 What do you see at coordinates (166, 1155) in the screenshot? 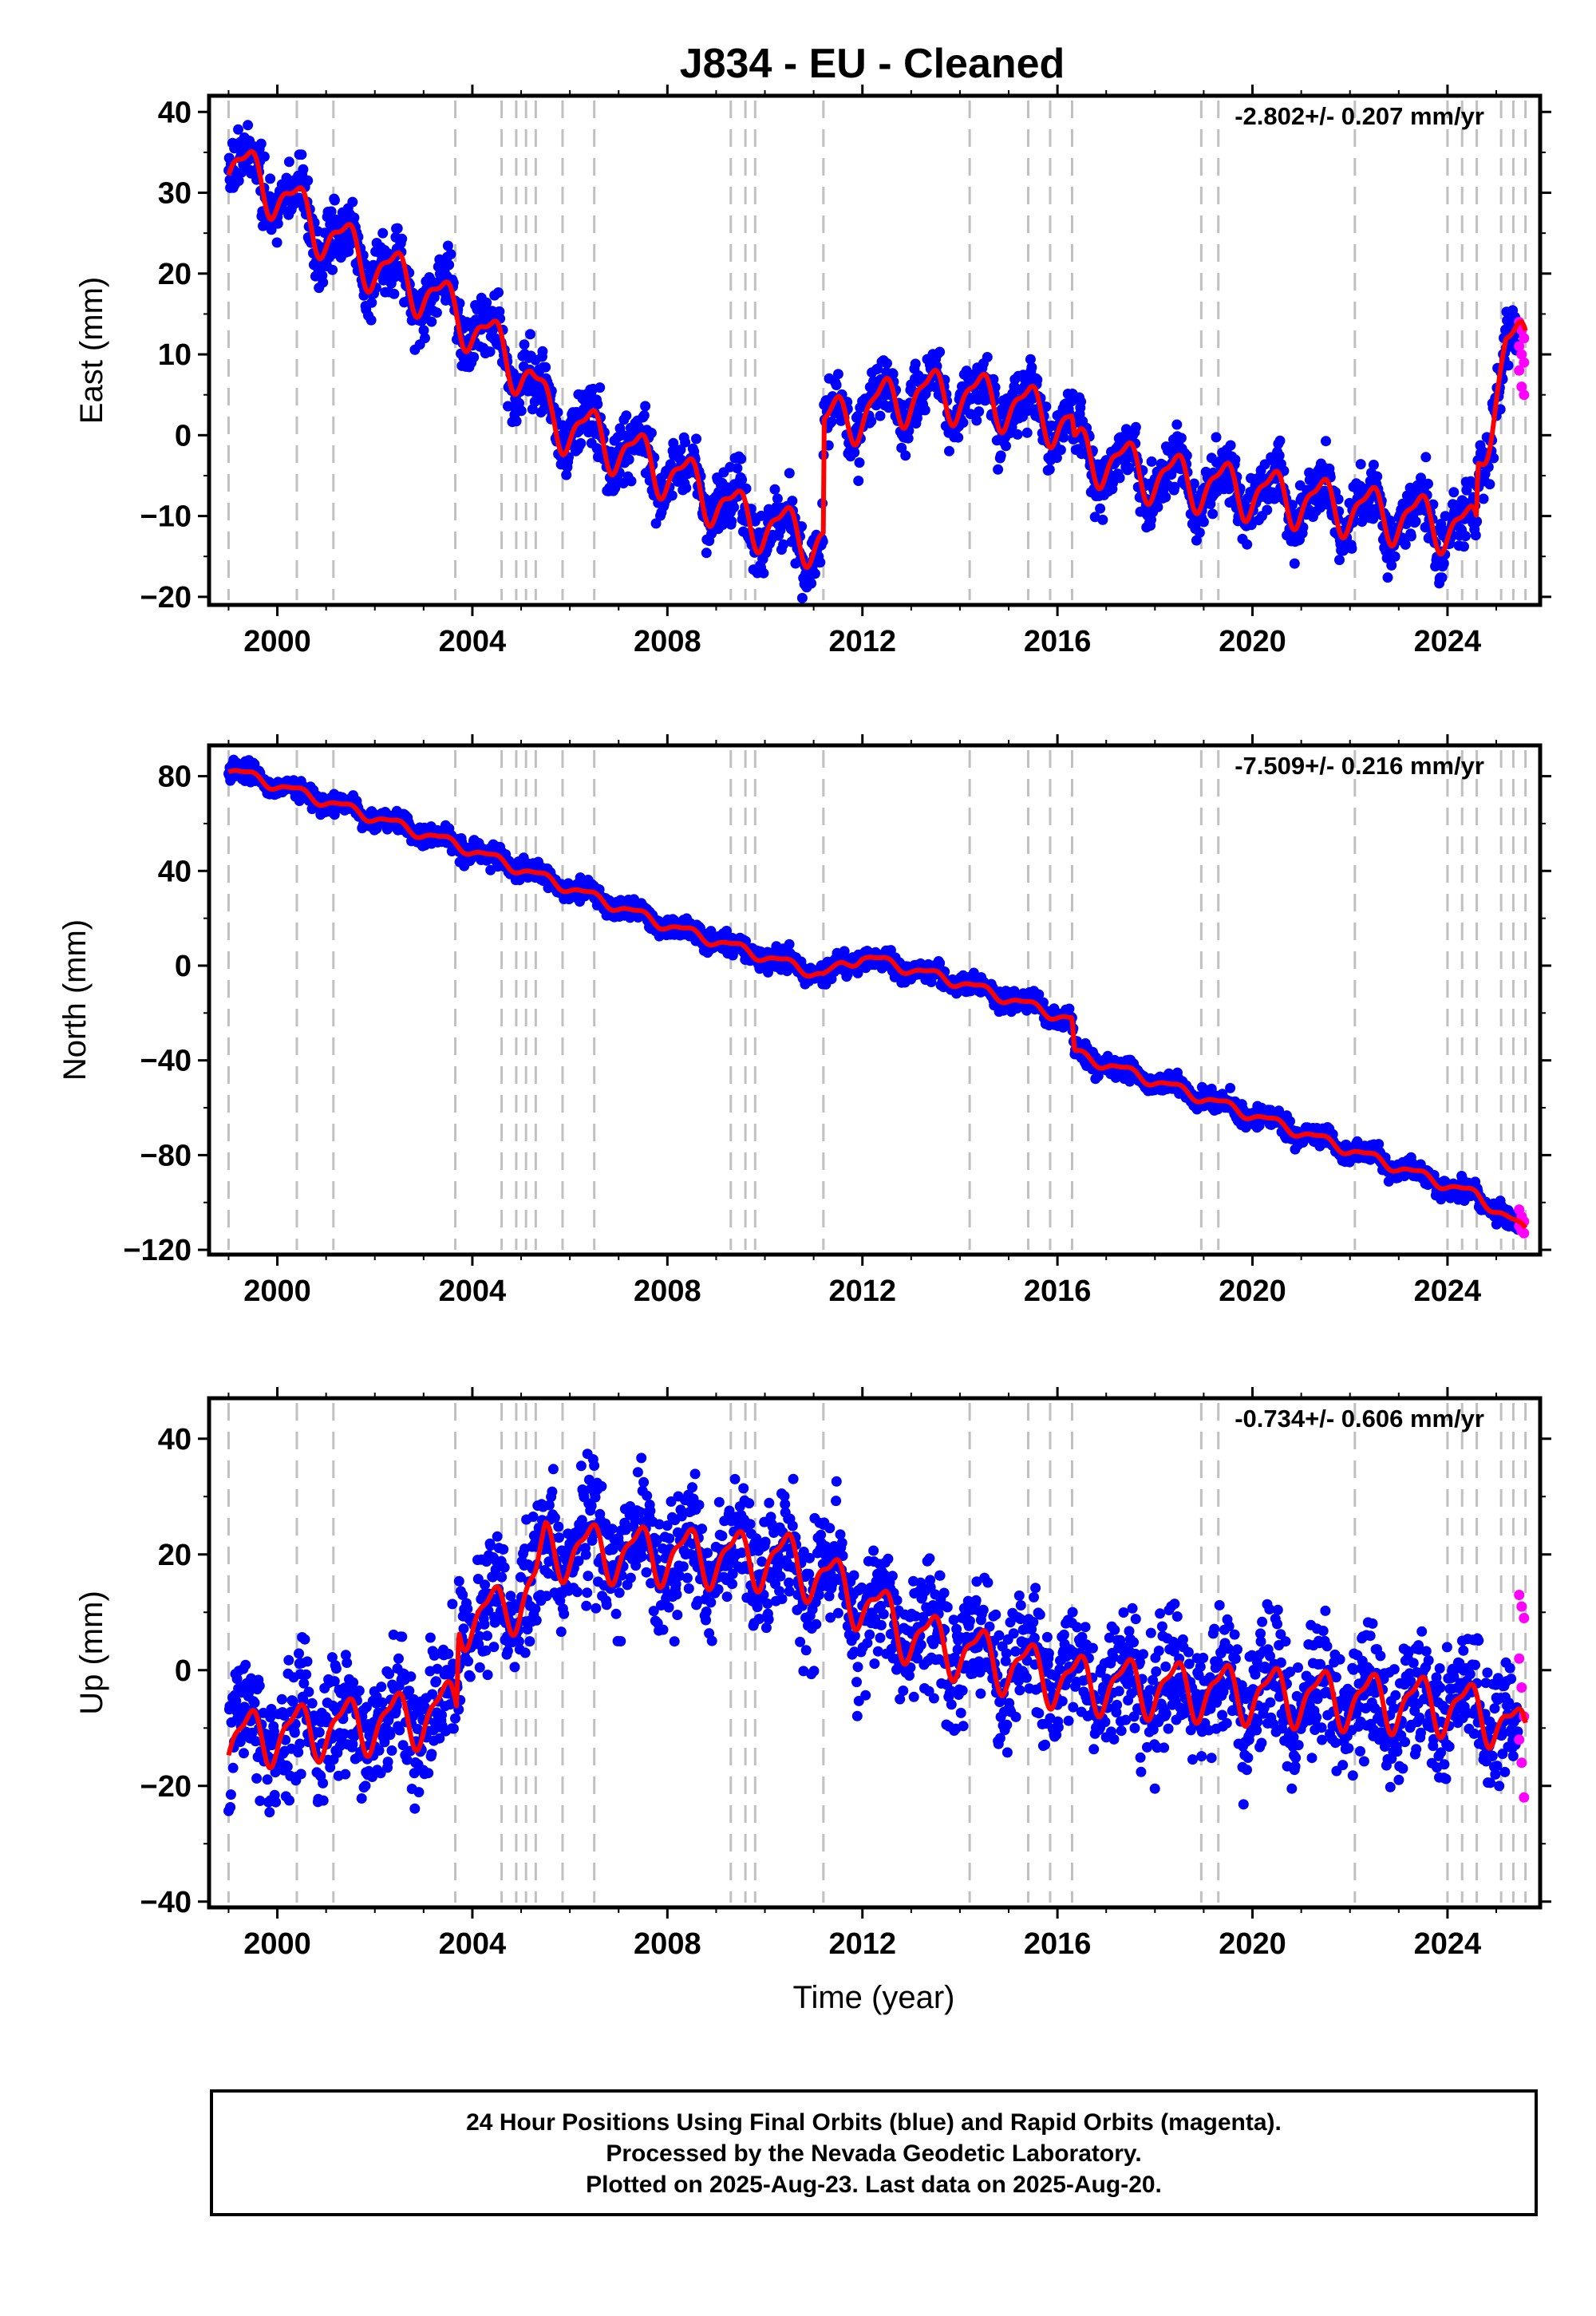
I see `y-tick-label: −80` at bounding box center [166, 1155].